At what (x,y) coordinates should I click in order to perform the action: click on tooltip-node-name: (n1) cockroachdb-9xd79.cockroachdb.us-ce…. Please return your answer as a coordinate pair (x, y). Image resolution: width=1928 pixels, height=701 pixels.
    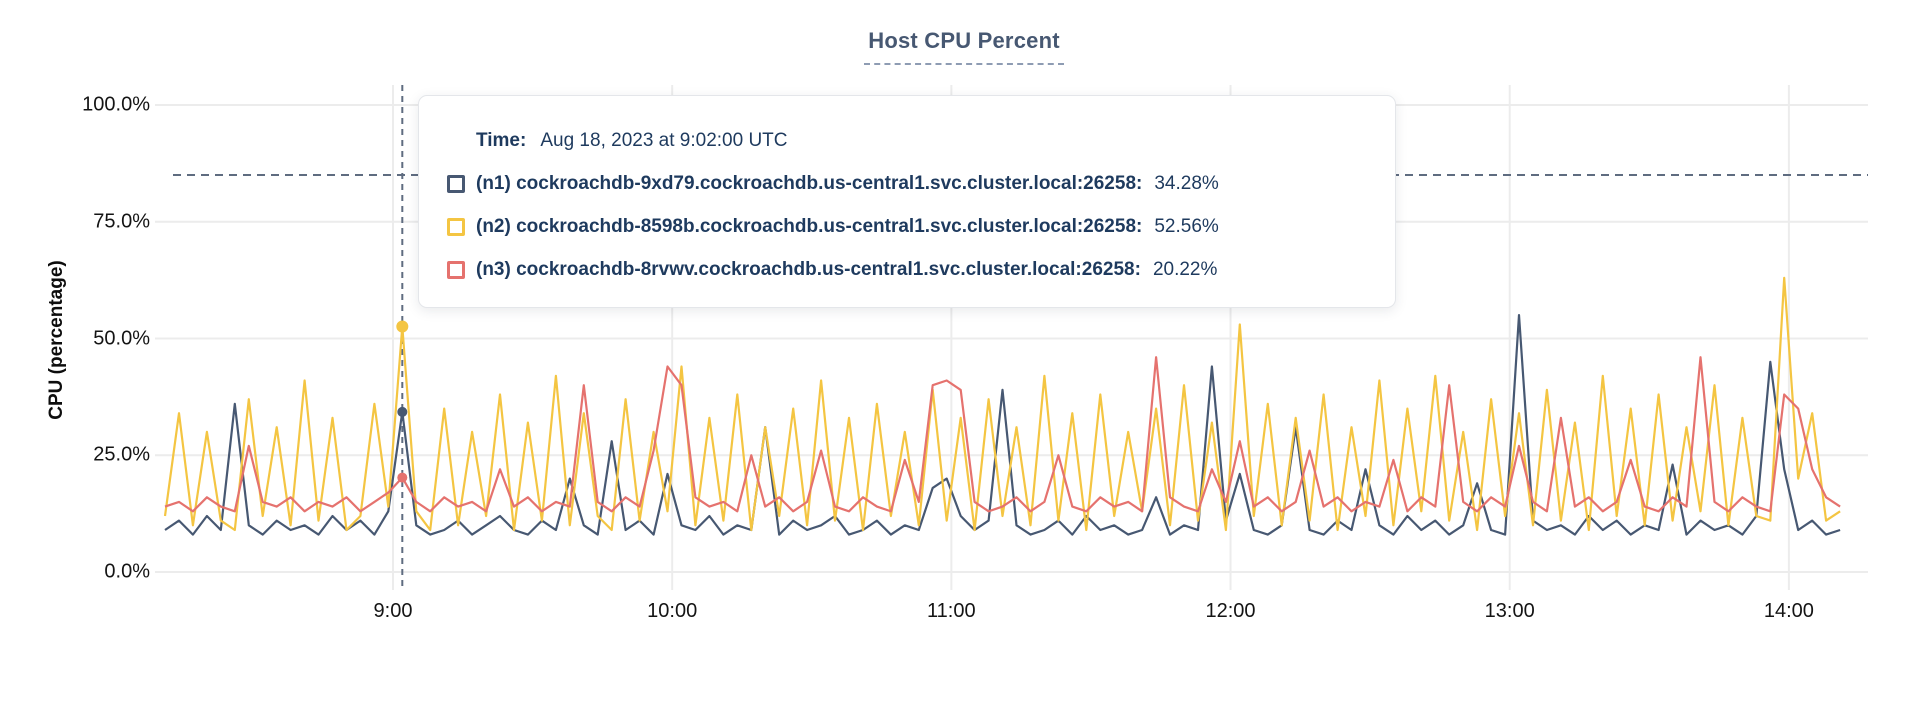
    Looking at the image, I should click on (809, 183).